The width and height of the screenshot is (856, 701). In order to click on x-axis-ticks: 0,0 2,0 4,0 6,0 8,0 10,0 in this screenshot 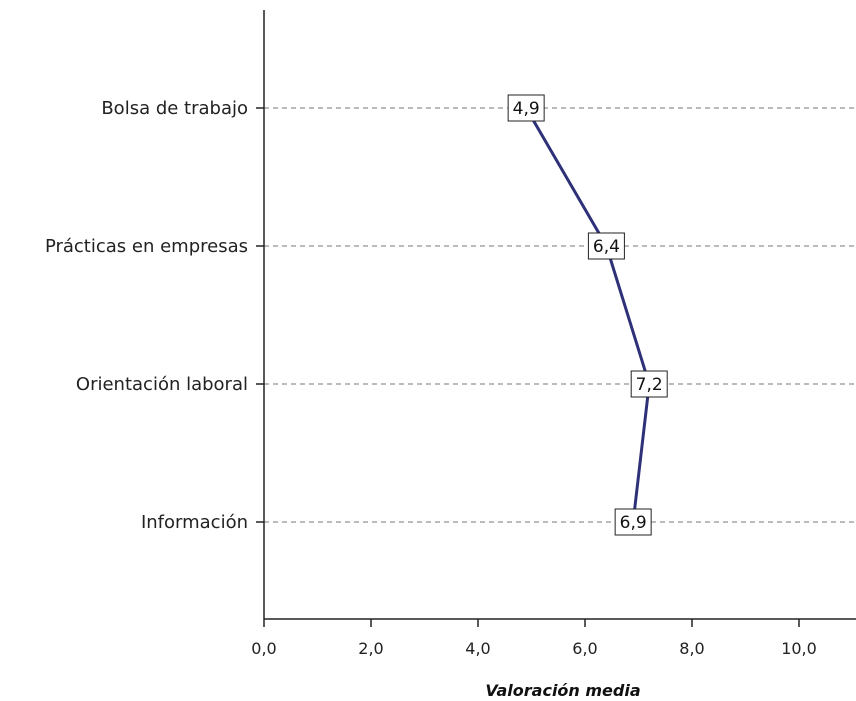, I will do `click(534, 638)`.